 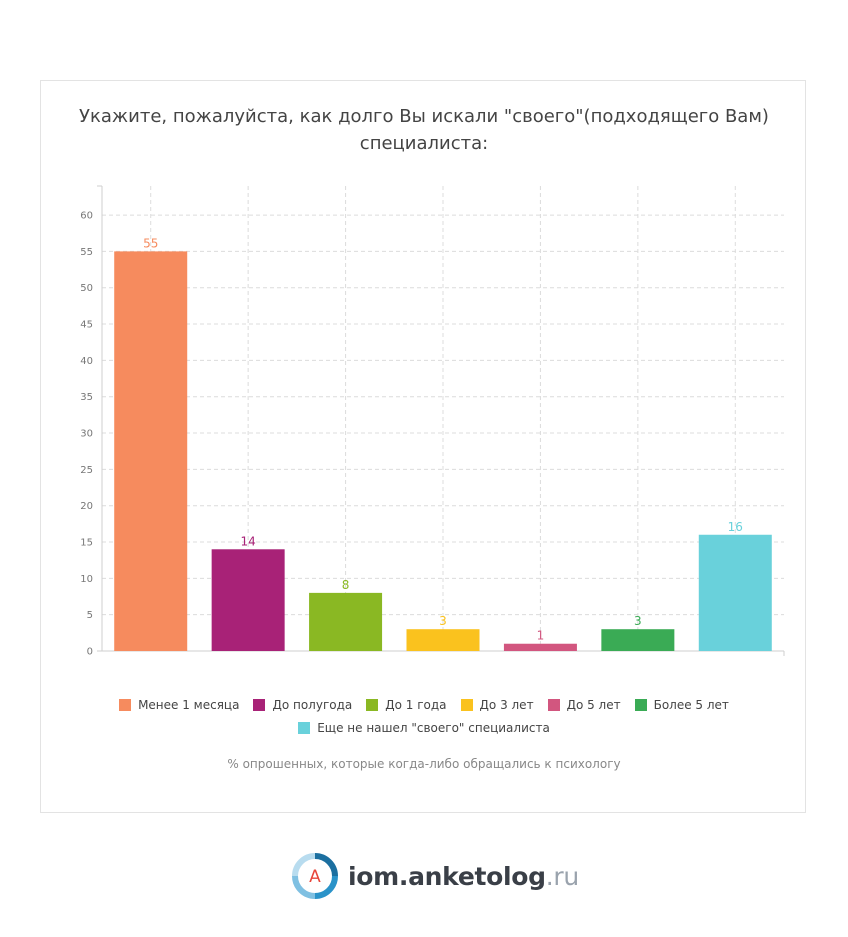 What do you see at coordinates (86, 325) in the screenshot?
I see `y-tick-label: 45` at bounding box center [86, 325].